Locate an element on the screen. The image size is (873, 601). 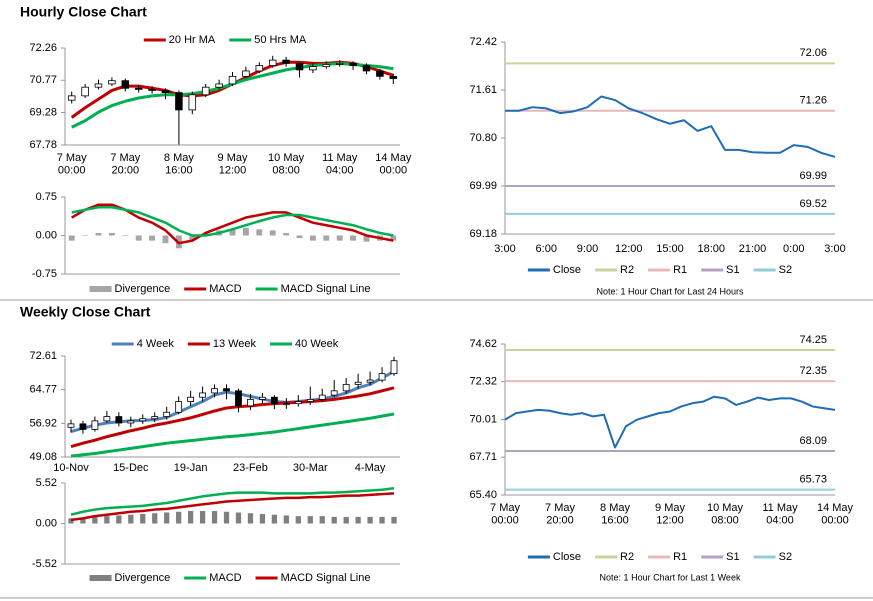
y-tick-label: 5.52 is located at coordinates (46, 483).